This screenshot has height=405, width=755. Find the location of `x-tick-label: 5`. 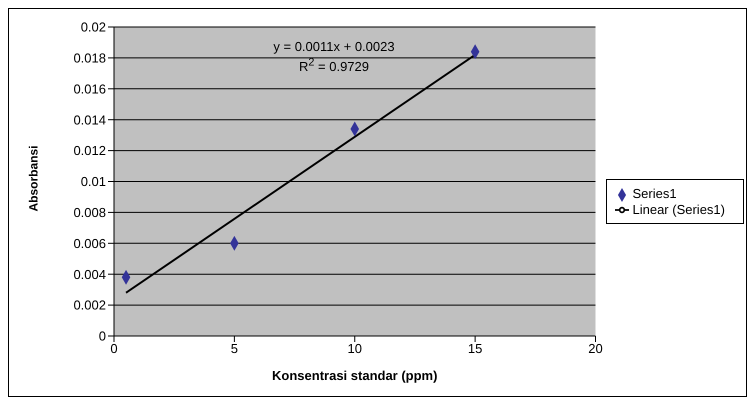

x-tick-label: 5 is located at coordinates (234, 348).